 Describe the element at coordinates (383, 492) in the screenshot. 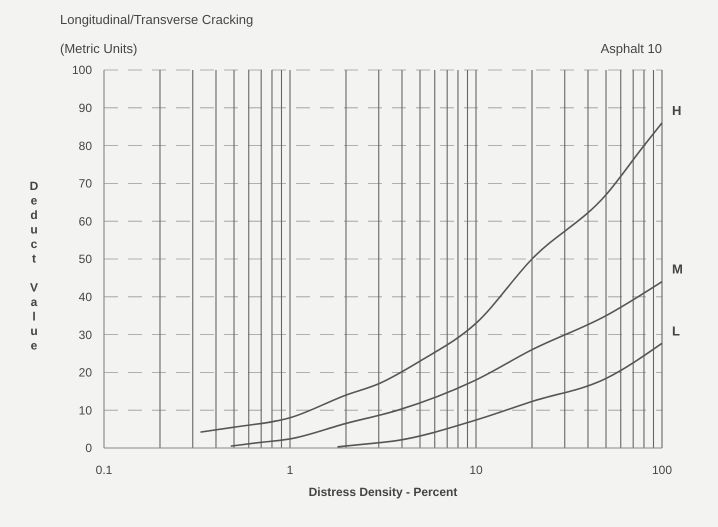

I see `x-axis-title: Distress Density - Percent` at that location.